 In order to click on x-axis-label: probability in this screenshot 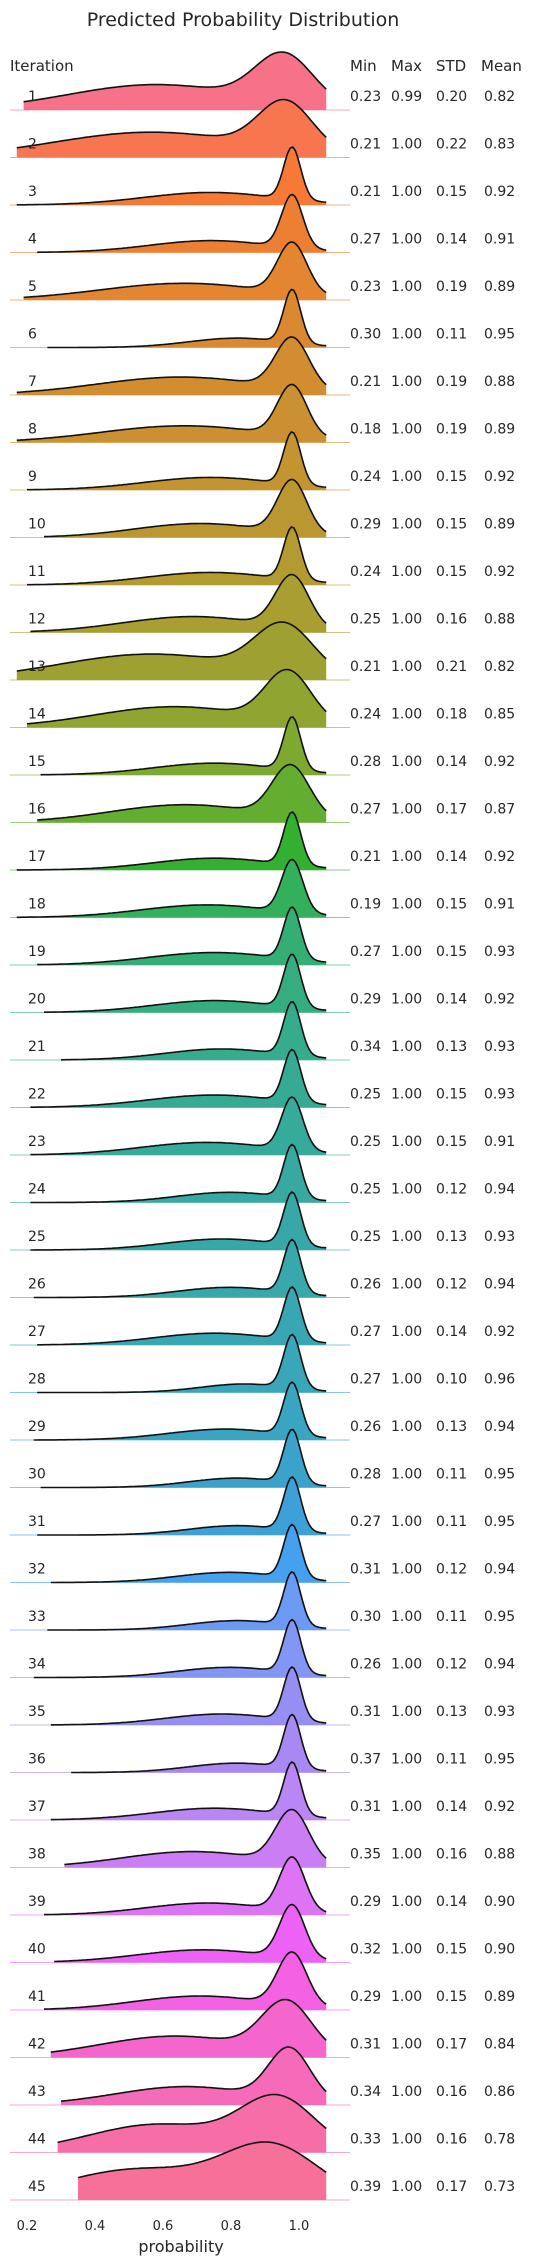, I will do `click(180, 2246)`.